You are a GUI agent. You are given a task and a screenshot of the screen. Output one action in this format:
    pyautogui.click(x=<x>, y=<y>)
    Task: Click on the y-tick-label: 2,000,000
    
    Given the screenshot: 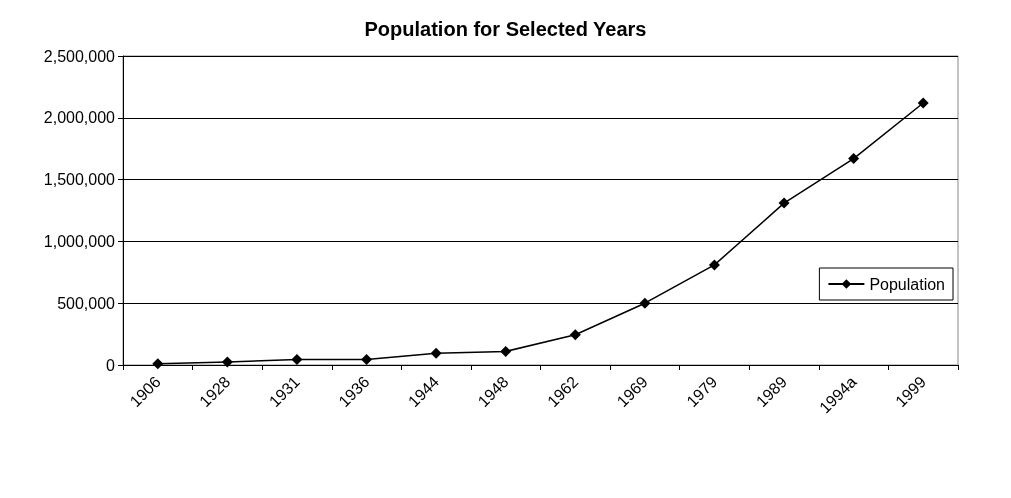 What is the action you would take?
    pyautogui.click(x=79, y=118)
    